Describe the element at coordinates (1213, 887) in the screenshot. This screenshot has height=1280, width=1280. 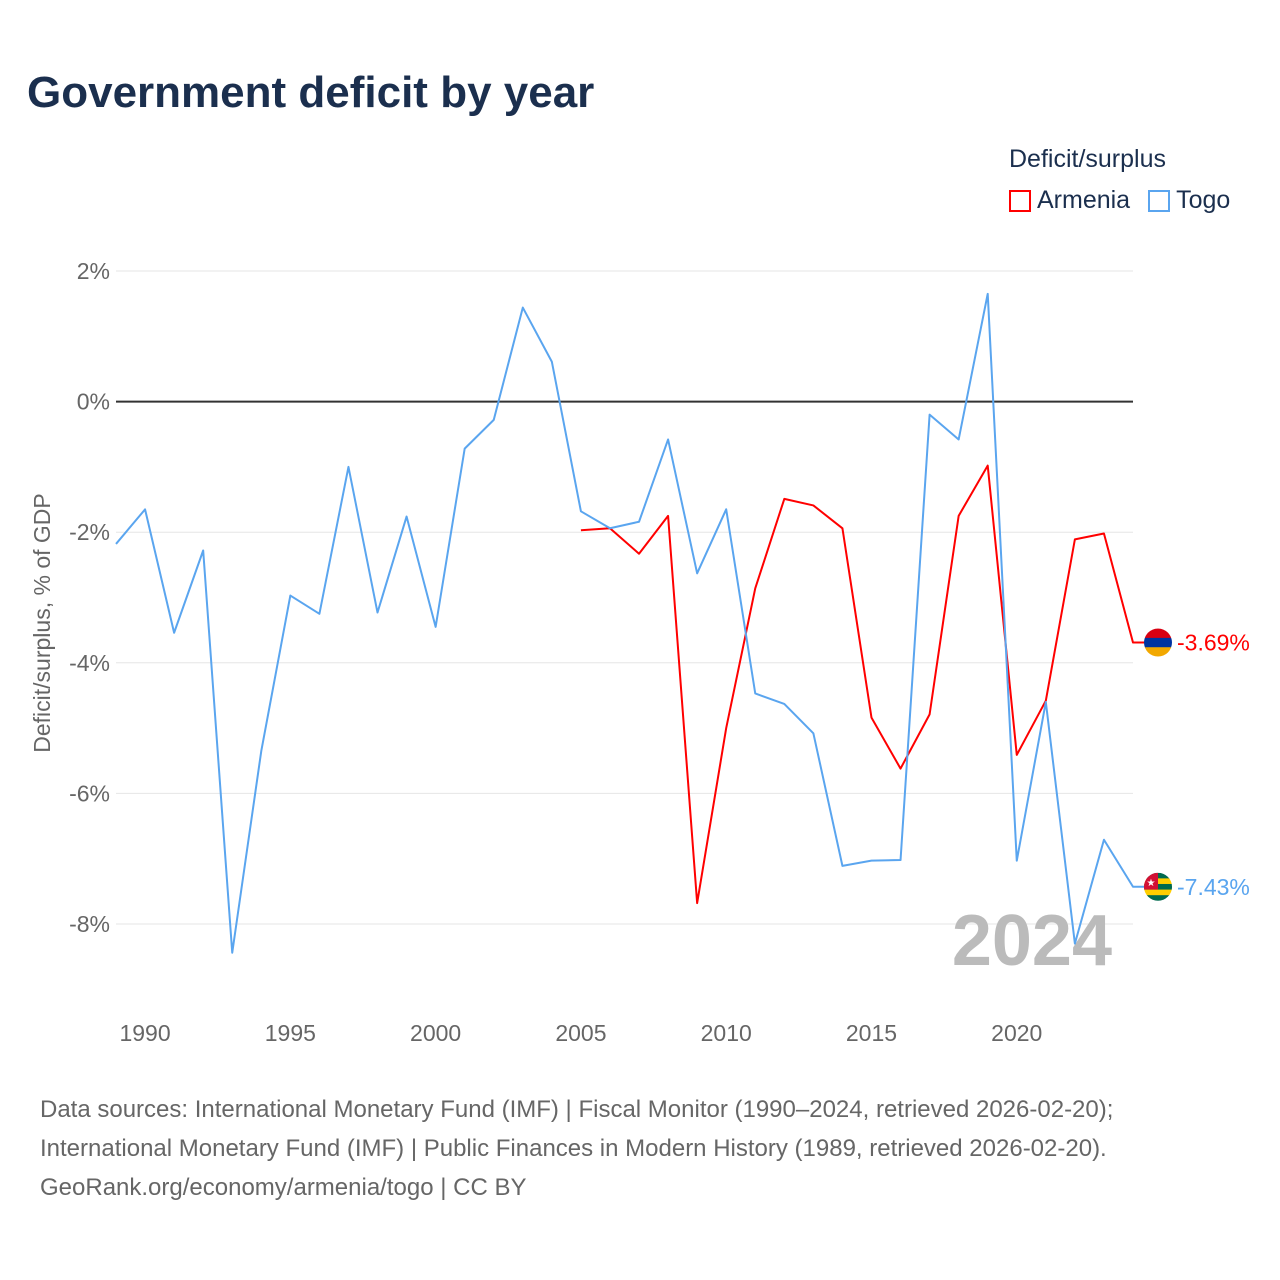
I see `end-label-togo: -7.43%` at that location.